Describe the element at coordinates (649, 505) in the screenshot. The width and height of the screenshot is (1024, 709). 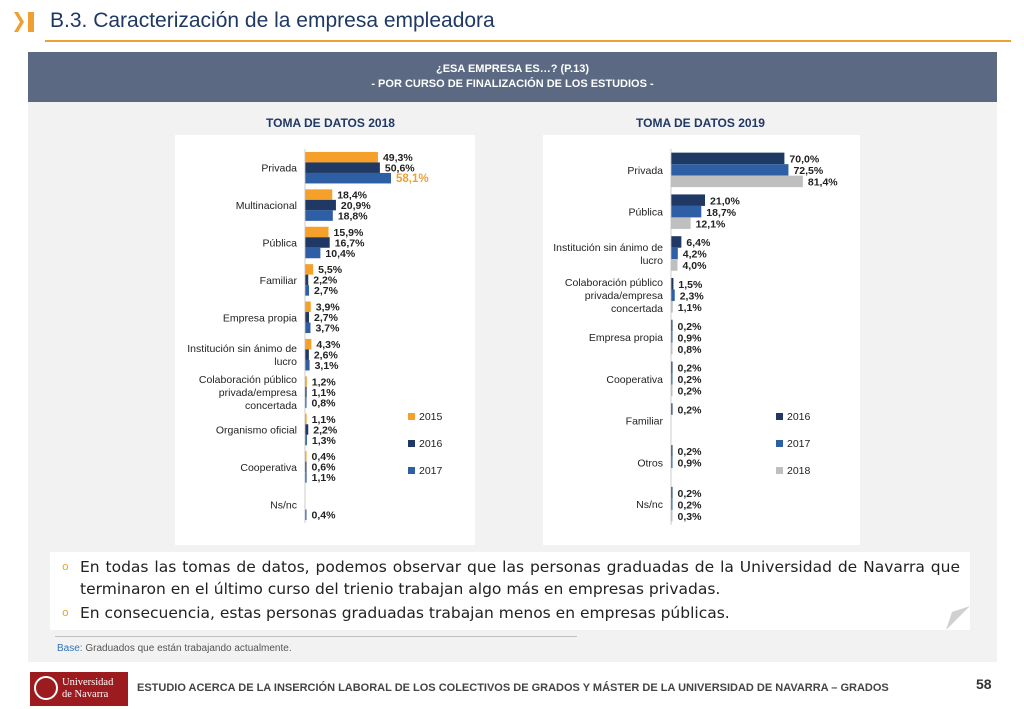
I see `category-label-ns-nc: Ns/nc` at that location.